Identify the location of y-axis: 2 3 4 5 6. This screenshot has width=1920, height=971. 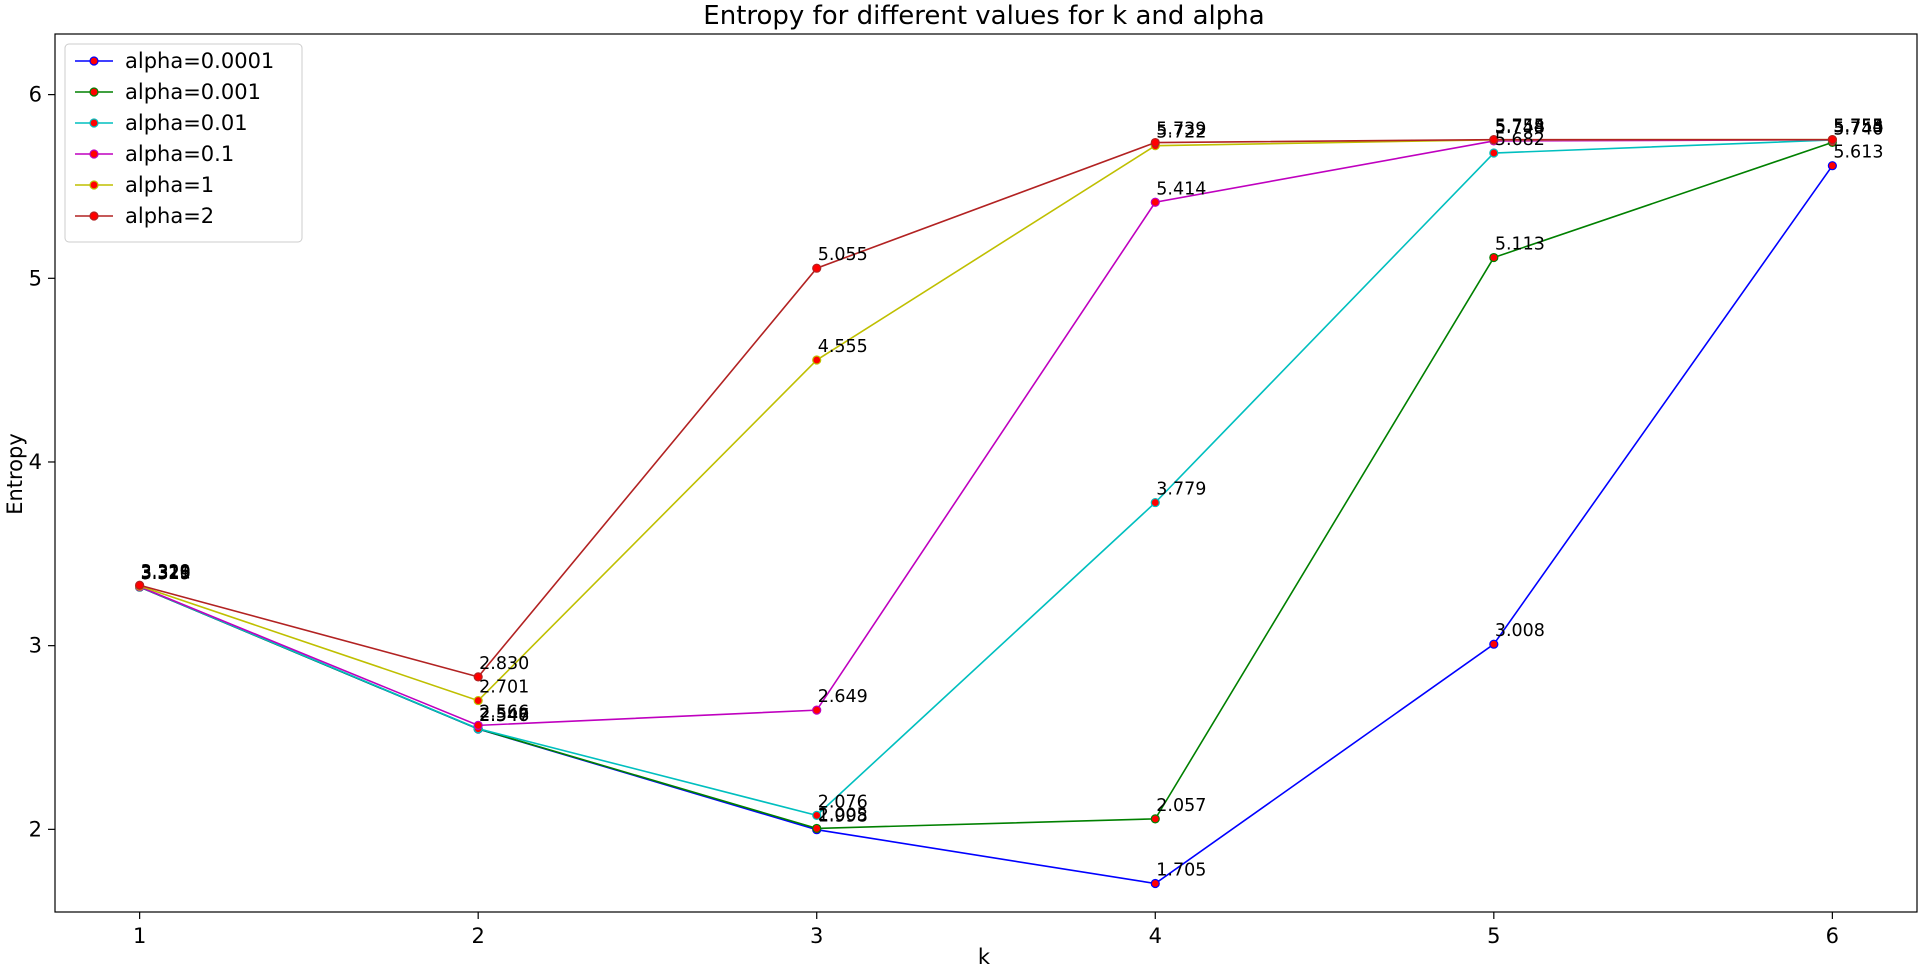
(42, 462).